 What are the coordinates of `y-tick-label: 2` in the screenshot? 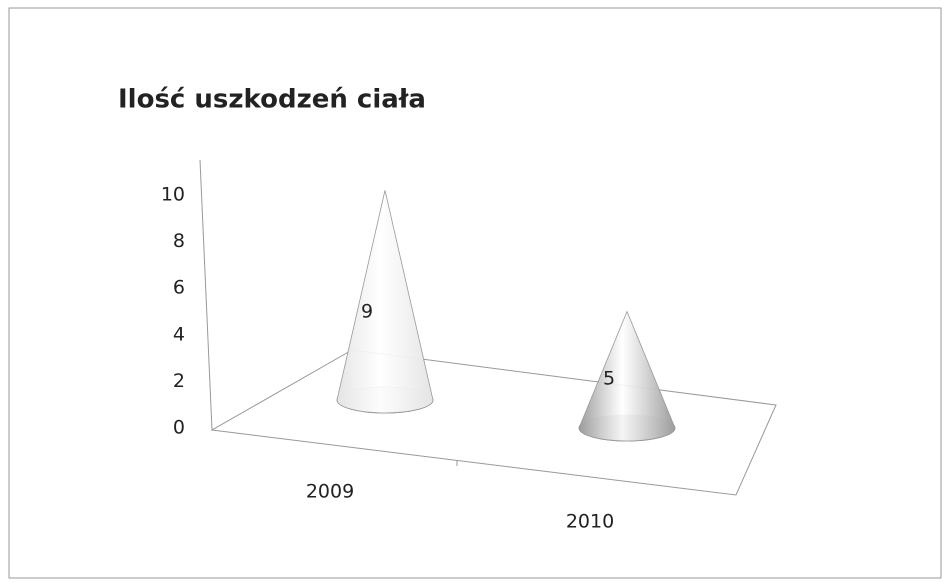 It's located at (179, 381).